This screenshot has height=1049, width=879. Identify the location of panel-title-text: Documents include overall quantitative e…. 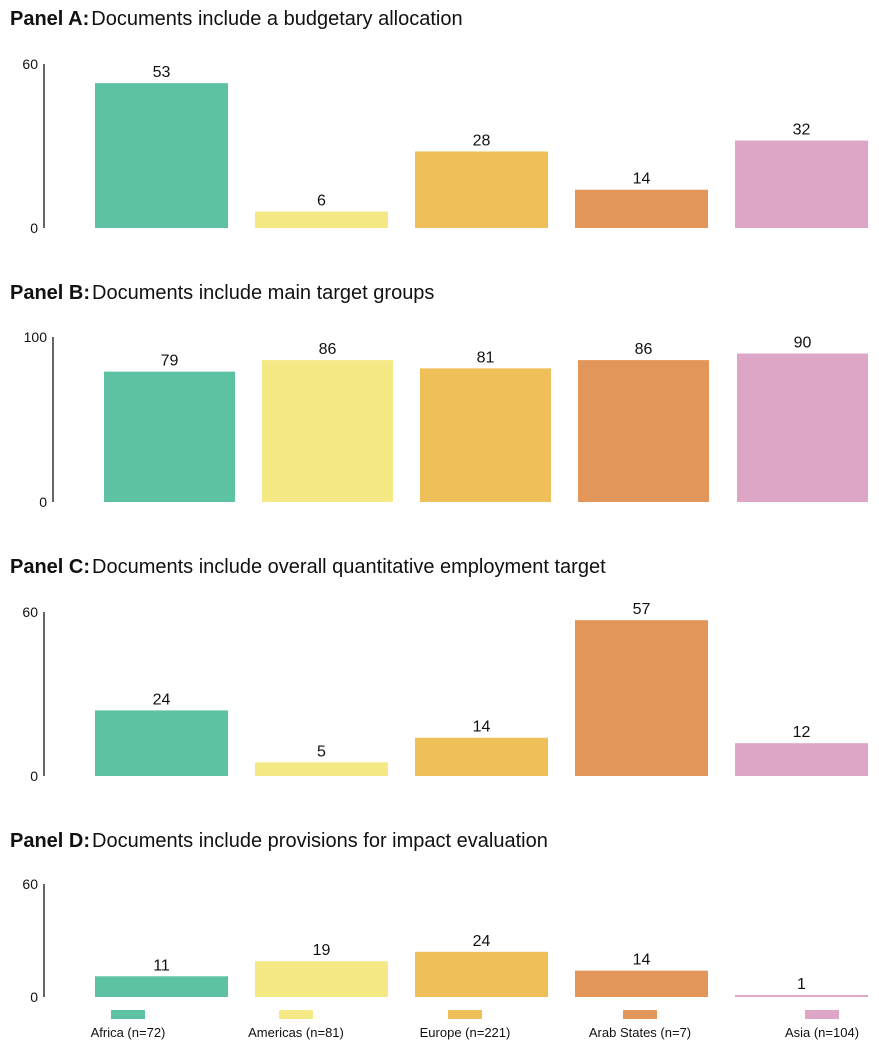
(349, 567).